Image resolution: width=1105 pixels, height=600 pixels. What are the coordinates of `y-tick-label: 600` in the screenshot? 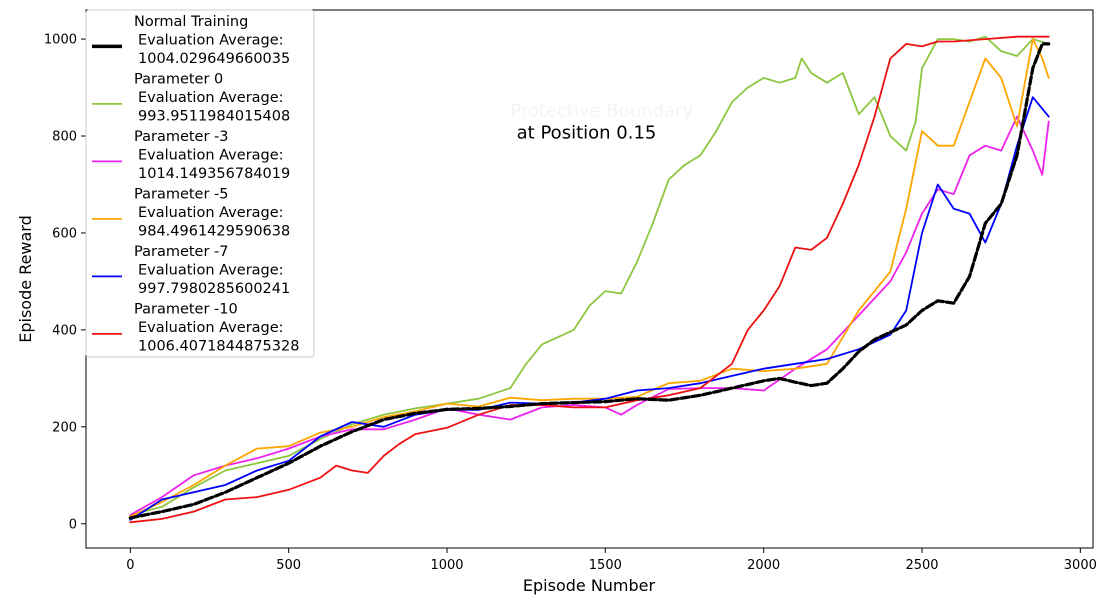 It's located at (64, 233).